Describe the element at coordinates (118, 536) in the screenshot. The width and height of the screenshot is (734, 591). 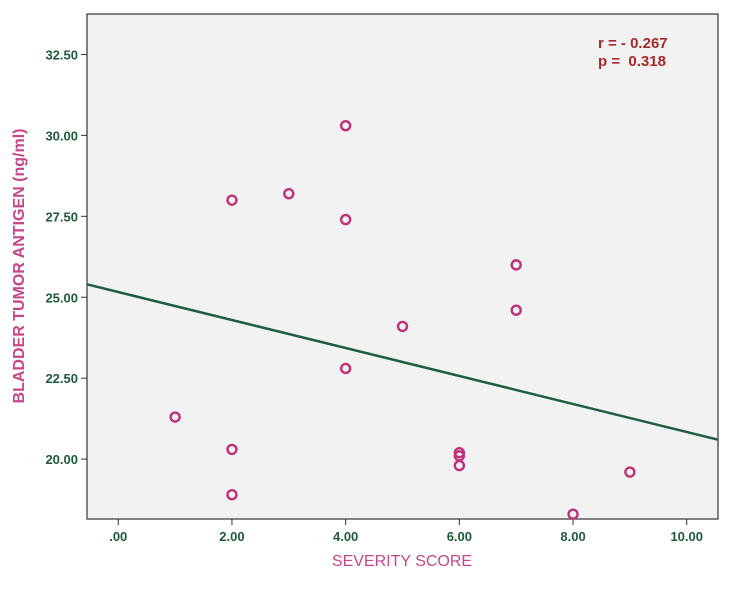
I see `x-tick-label: .00` at that location.